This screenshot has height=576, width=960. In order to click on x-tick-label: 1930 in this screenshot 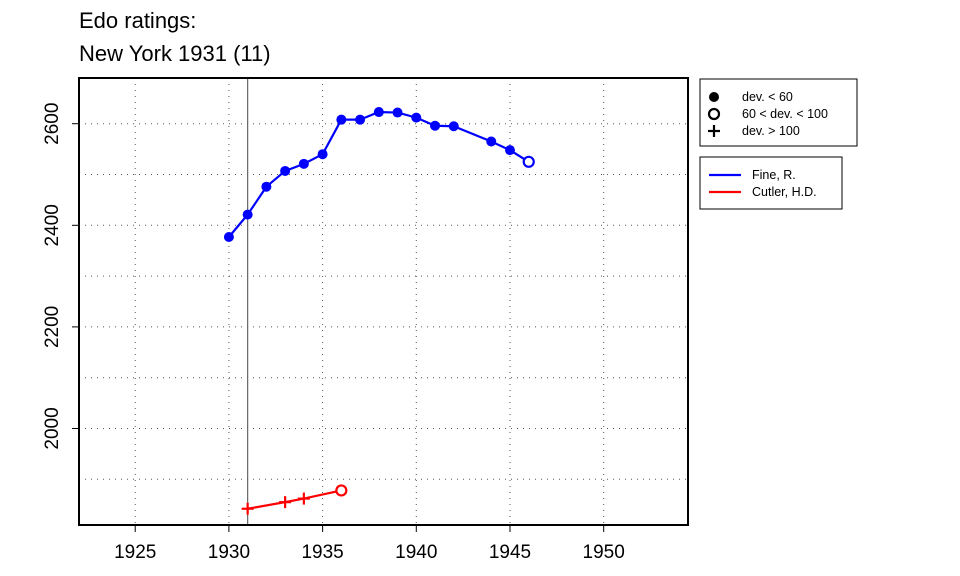, I will do `click(229, 552)`.